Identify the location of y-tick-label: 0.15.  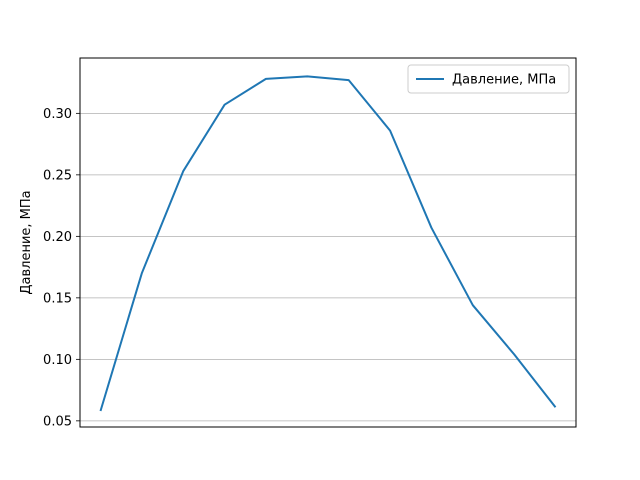
(57, 298).